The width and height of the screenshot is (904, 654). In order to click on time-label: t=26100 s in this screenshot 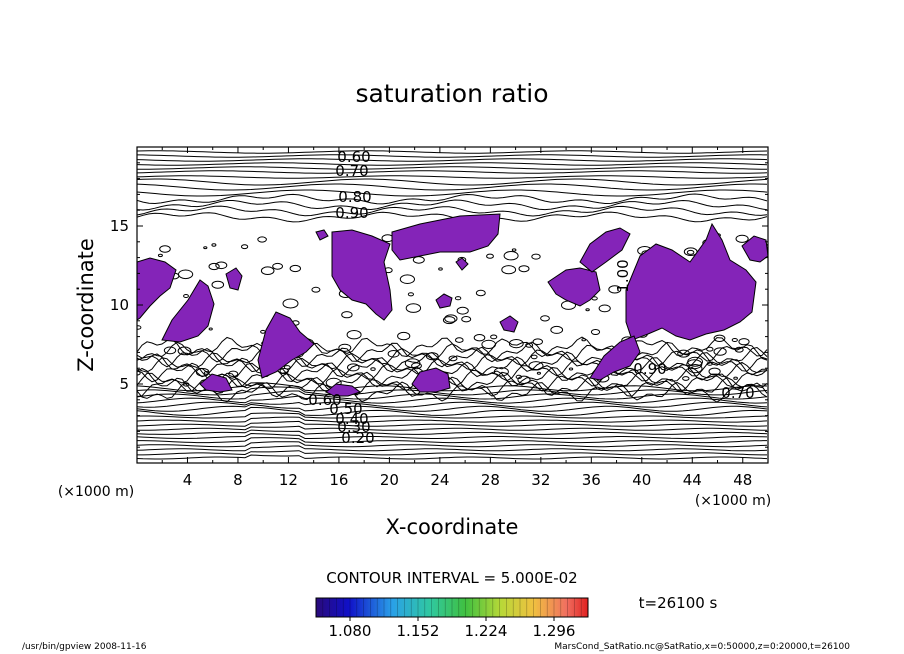, I will do `click(678, 603)`.